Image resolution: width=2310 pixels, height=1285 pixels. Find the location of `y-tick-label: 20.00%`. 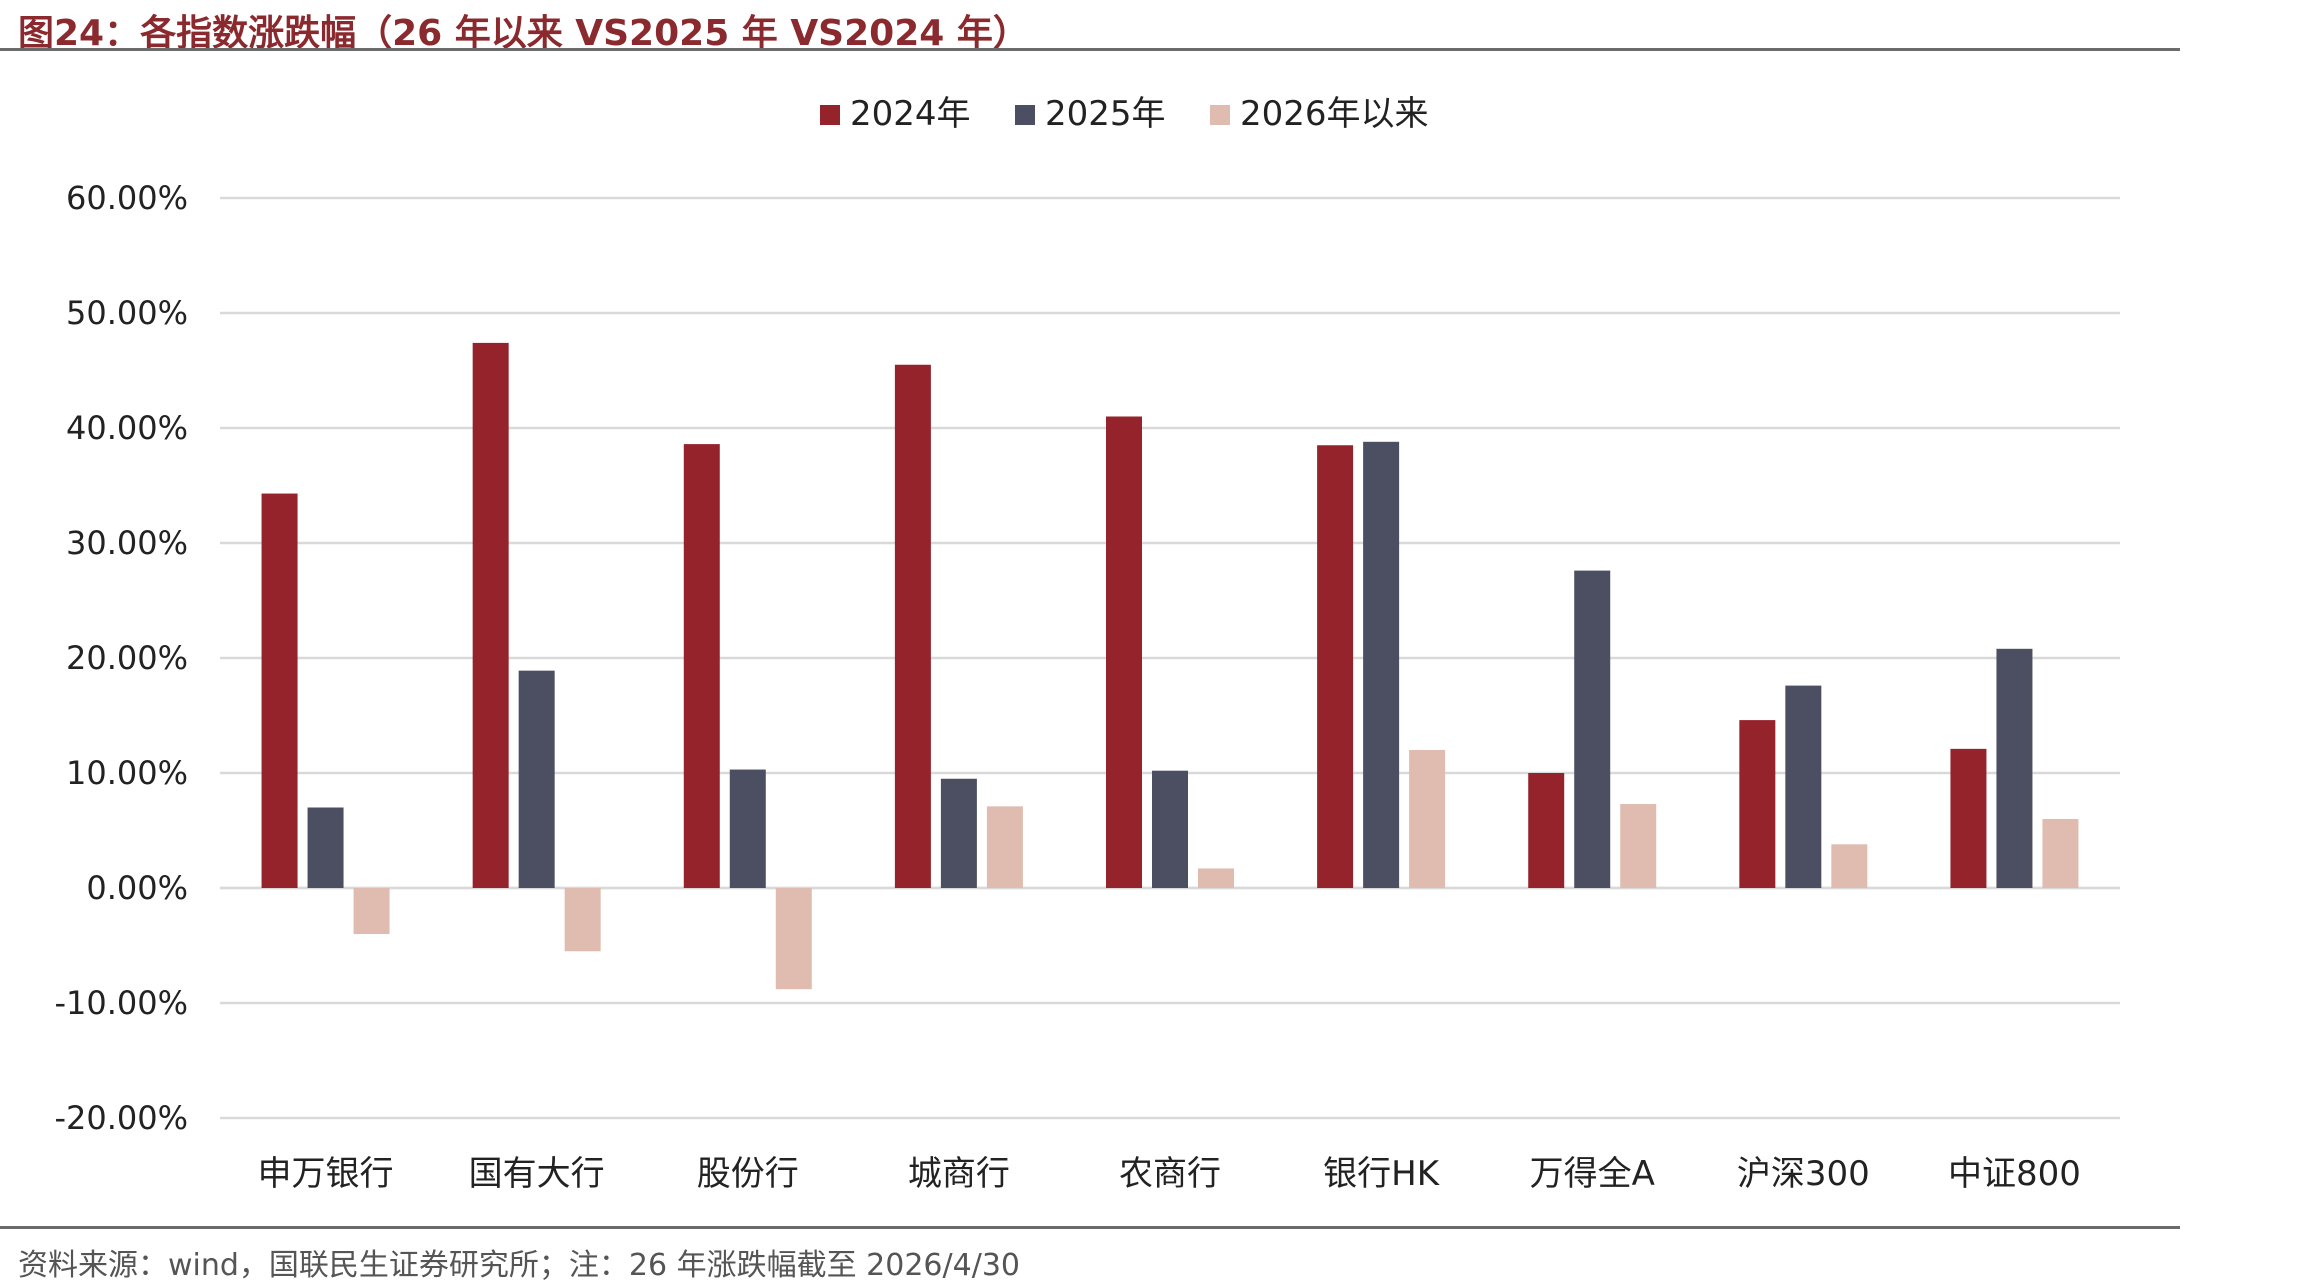

y-tick-label: 20.00% is located at coordinates (127, 658).